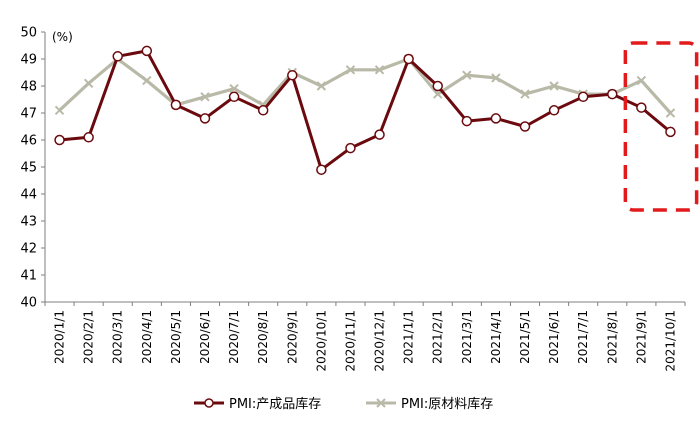 The width and height of the screenshot is (700, 435). I want to click on series-line-raw-material-inventory, so click(365, 86).